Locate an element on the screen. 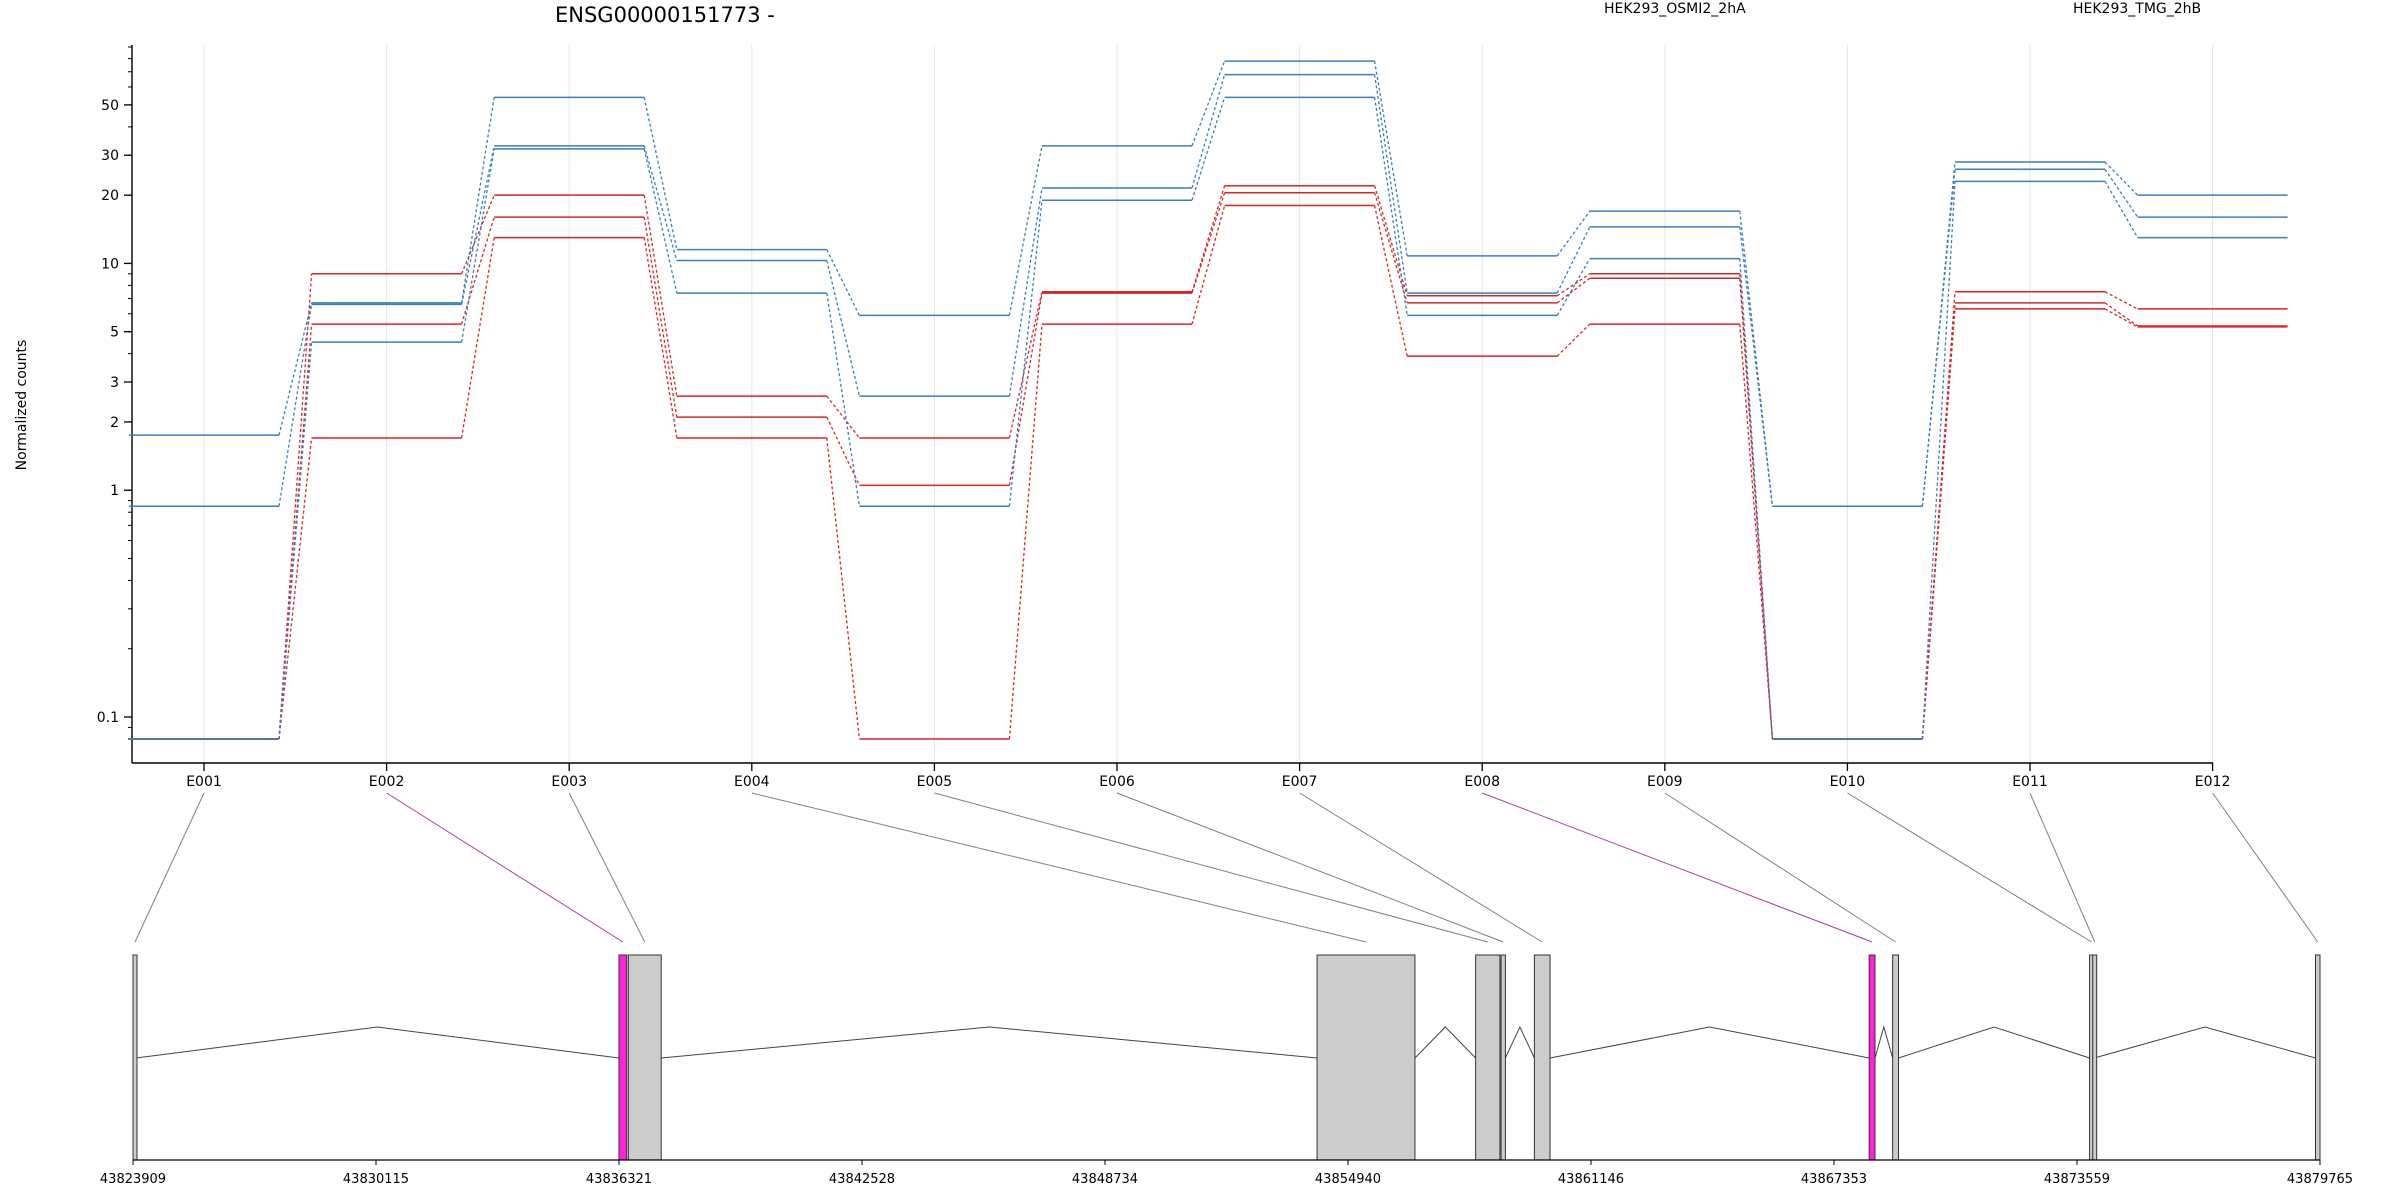  x-tick-label-e001: E001 is located at coordinates (204, 782).